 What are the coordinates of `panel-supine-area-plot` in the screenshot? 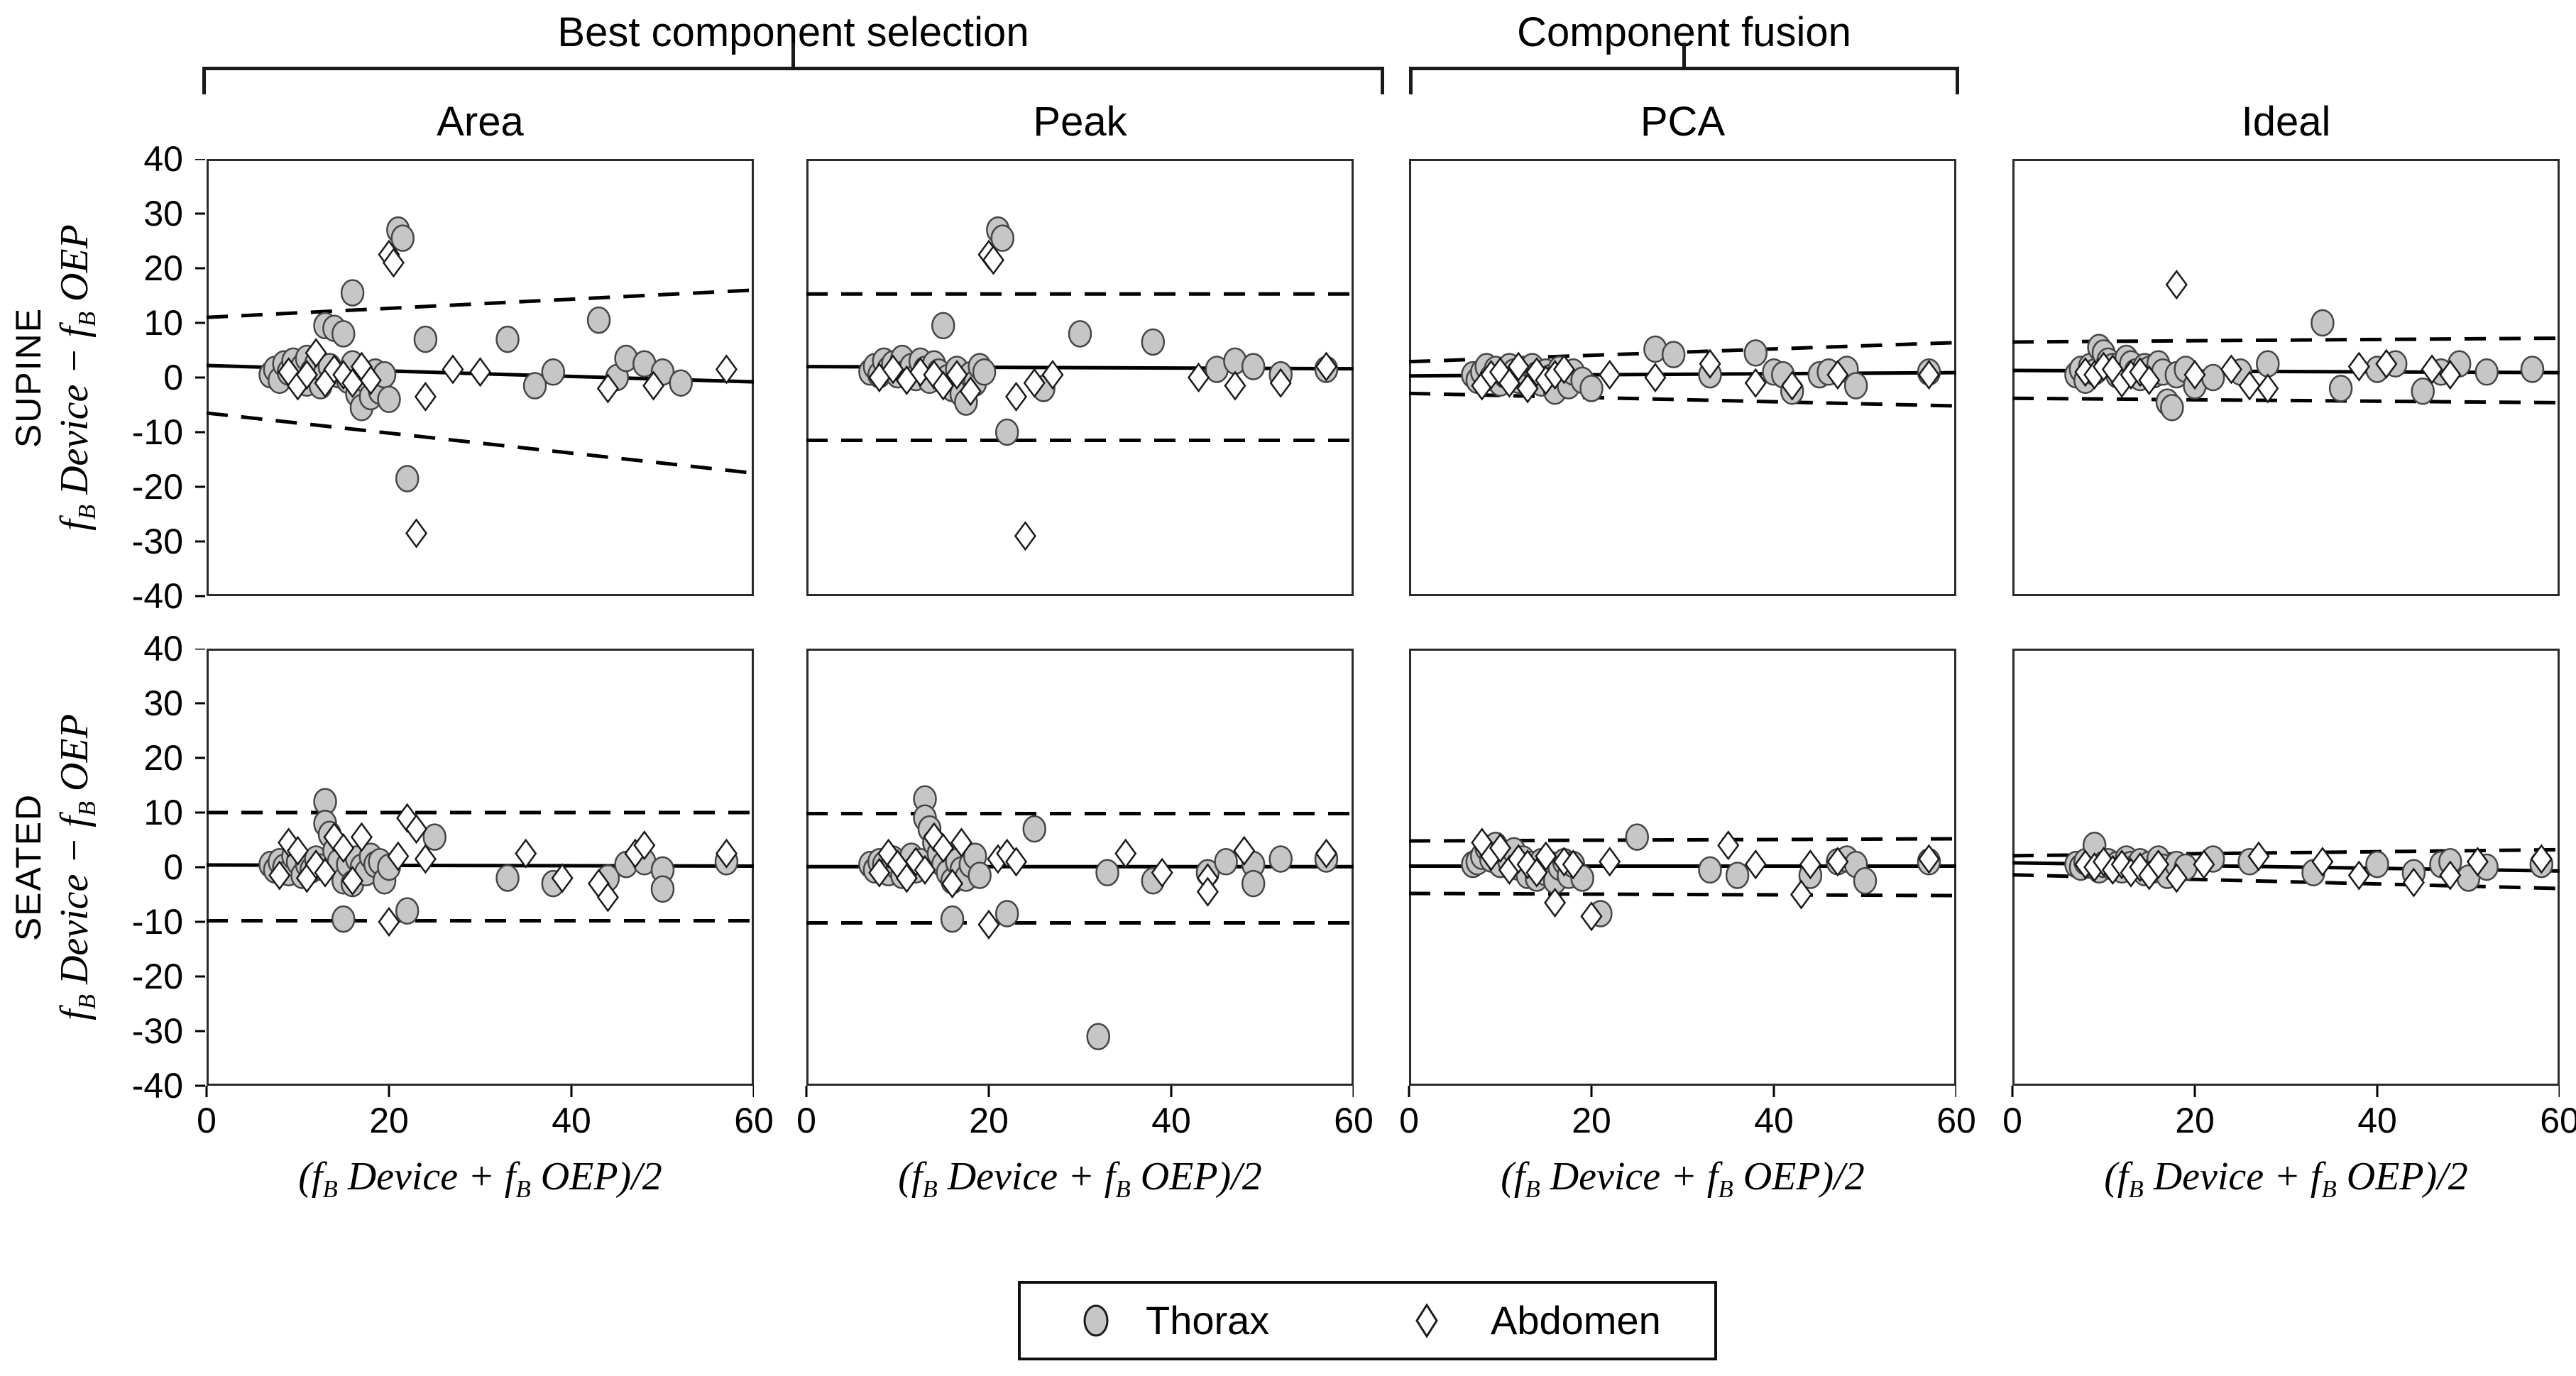 It's located at (474, 378).